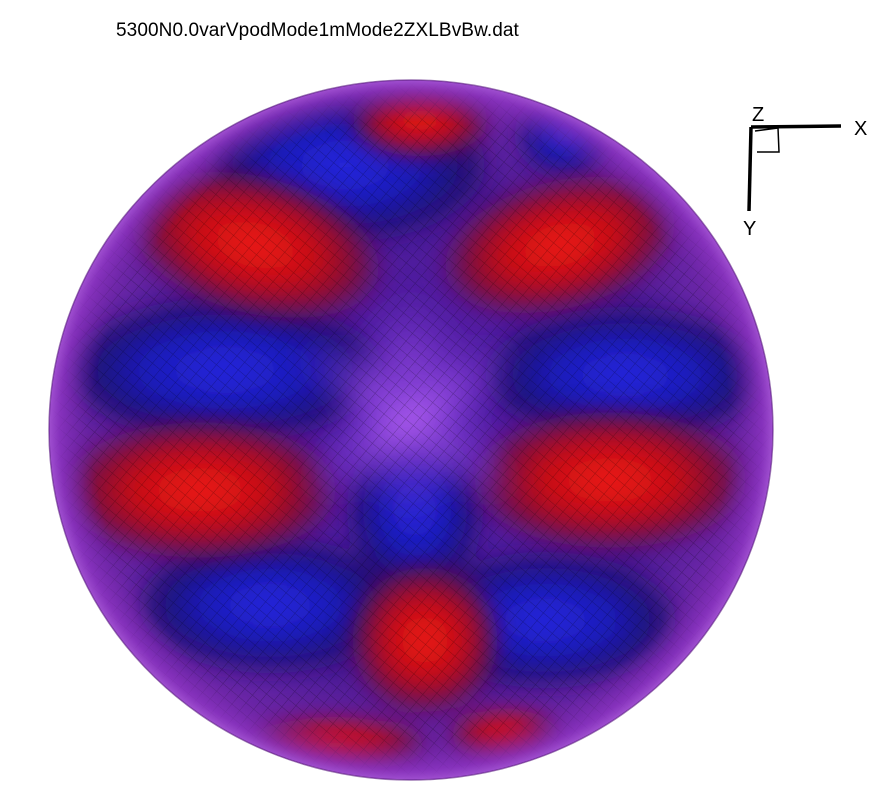 The width and height of the screenshot is (885, 787). Describe the element at coordinates (794, 168) in the screenshot. I see `axis-triad` at that location.